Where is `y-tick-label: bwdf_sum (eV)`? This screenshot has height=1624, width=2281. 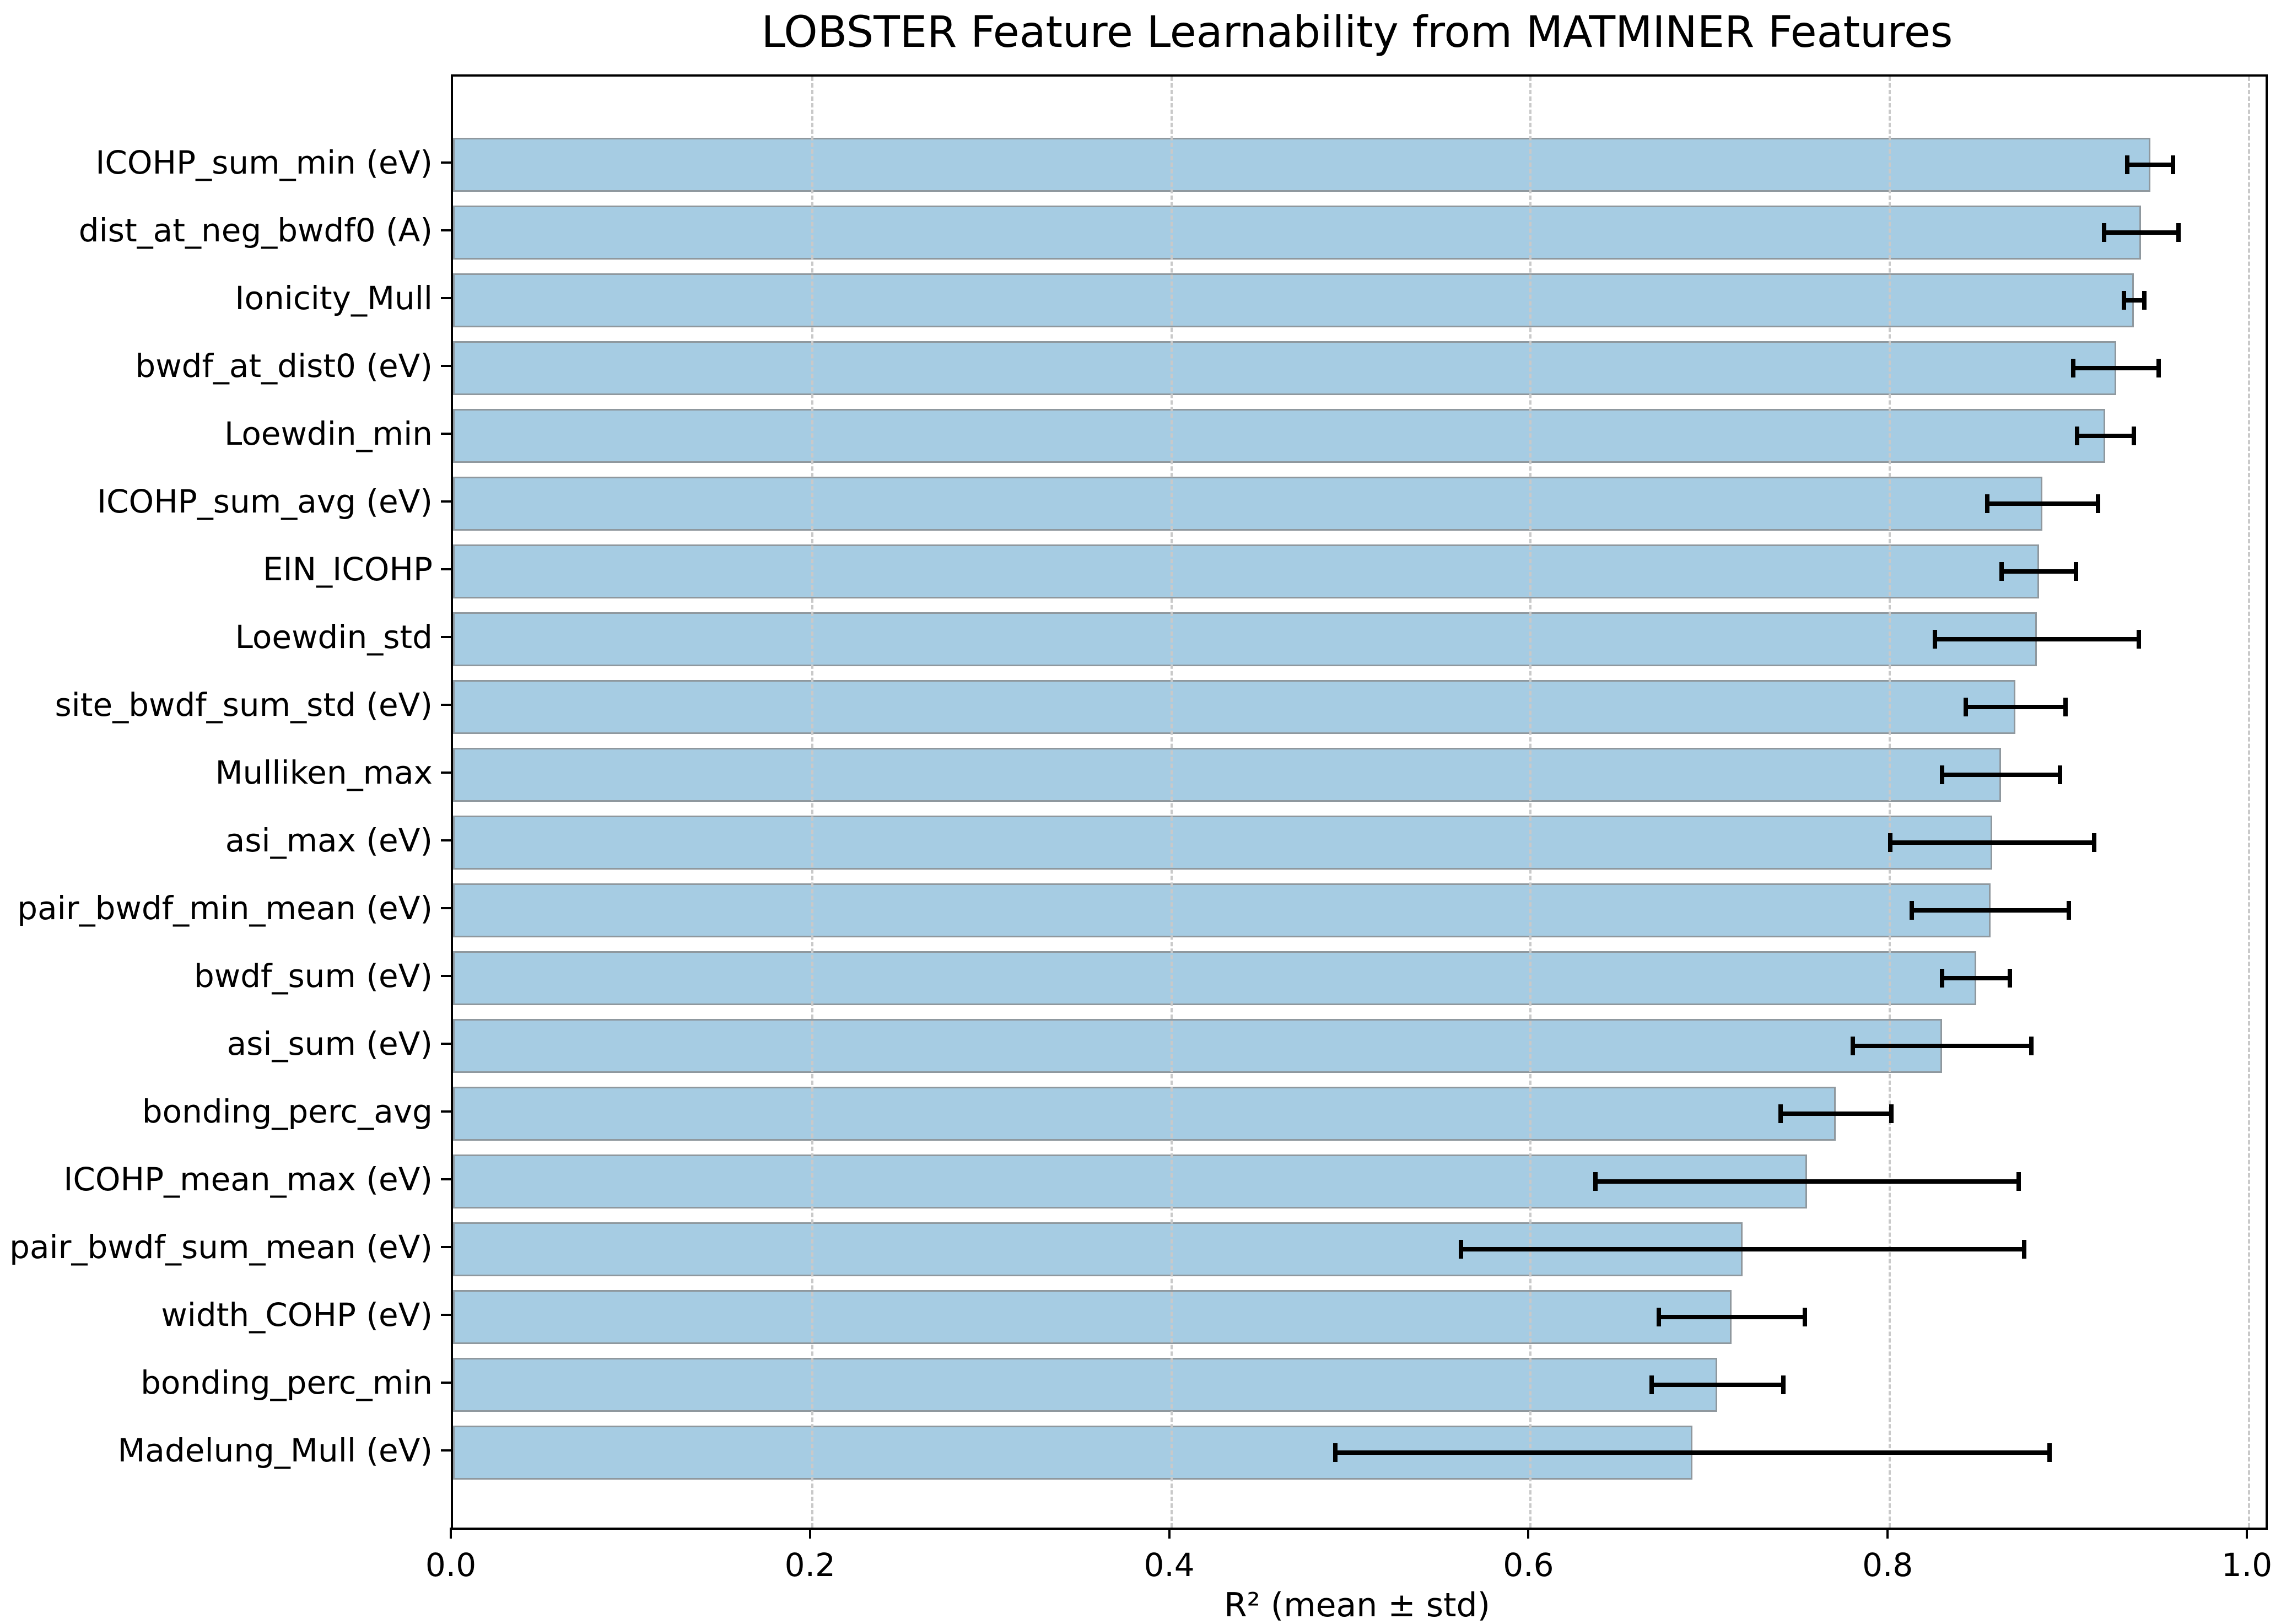 y-tick-label: bwdf_sum (eV) is located at coordinates (313, 976).